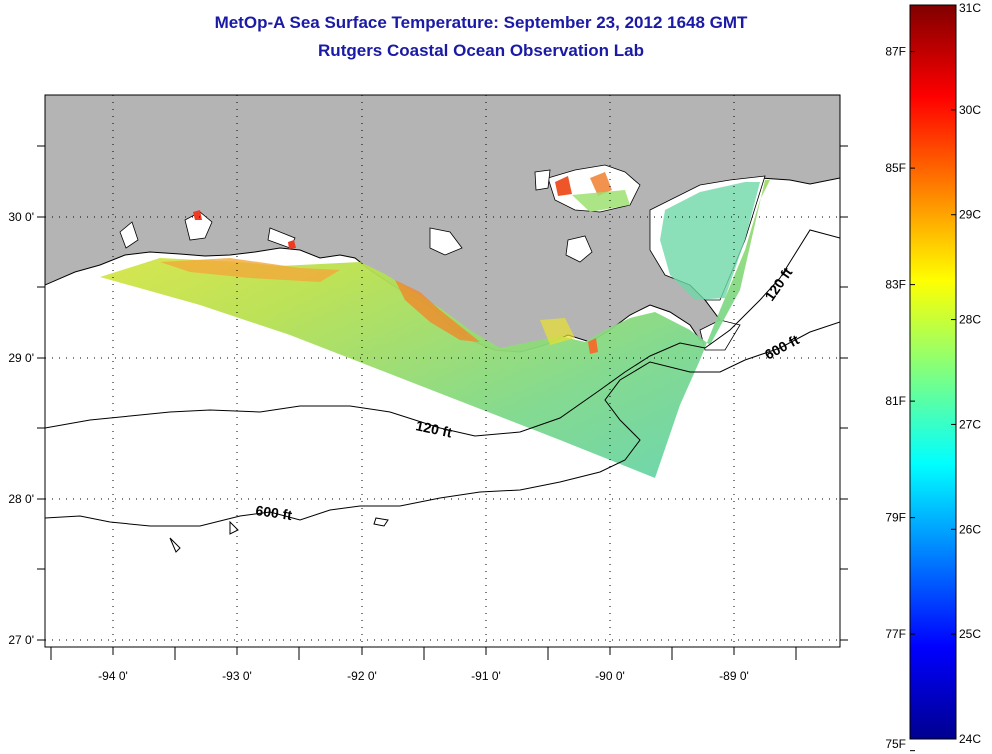  What do you see at coordinates (21, 358) in the screenshot?
I see `lat-label: 29 0'` at bounding box center [21, 358].